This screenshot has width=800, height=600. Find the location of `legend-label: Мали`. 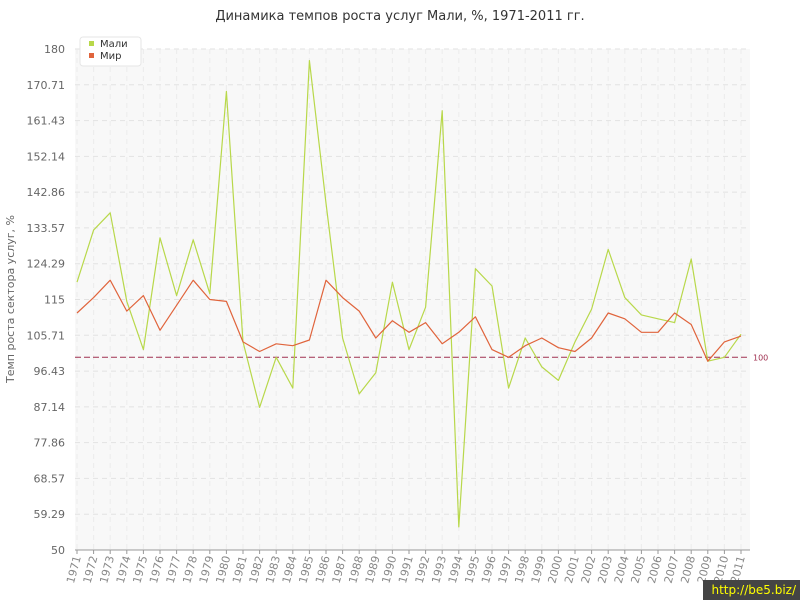

legend-label: Мали is located at coordinates (114, 44).